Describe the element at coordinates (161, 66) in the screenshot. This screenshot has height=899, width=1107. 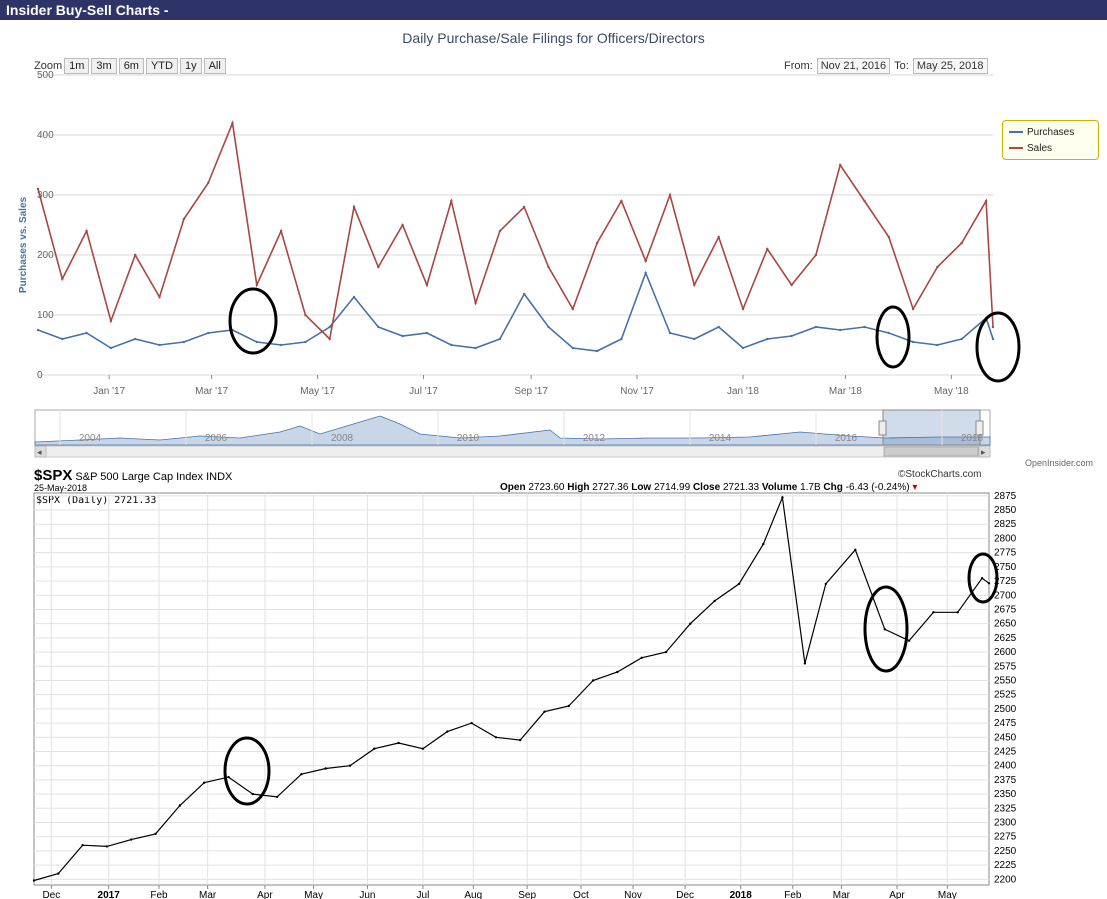
I see `zoom-ytd-button: YTD` at that location.